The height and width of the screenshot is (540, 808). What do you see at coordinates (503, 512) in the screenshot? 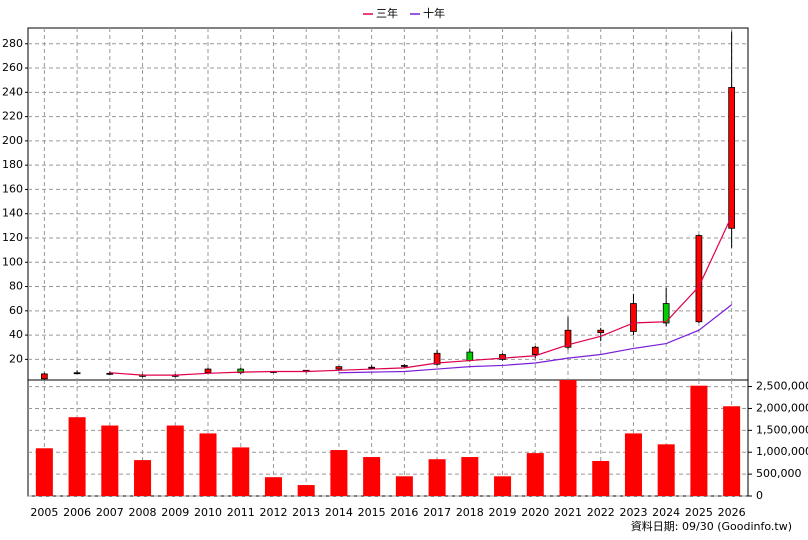
I see `x-tick-label: 2019` at bounding box center [503, 512].